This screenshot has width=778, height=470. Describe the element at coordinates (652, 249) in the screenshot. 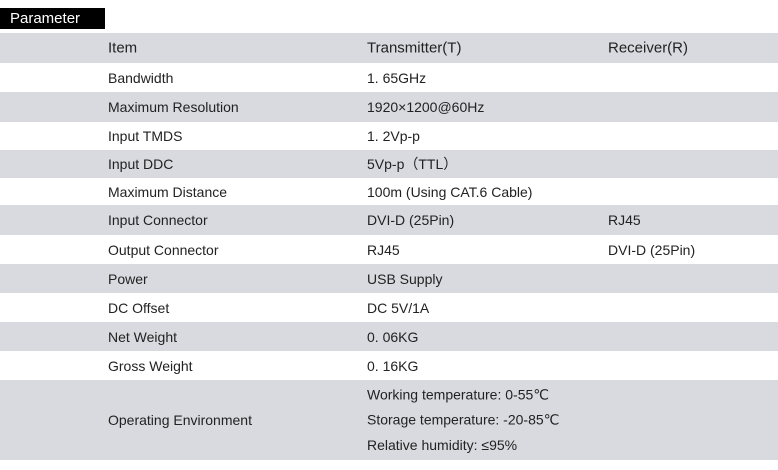

I see `receiver-cell: DVI-D (25Pin)` at that location.